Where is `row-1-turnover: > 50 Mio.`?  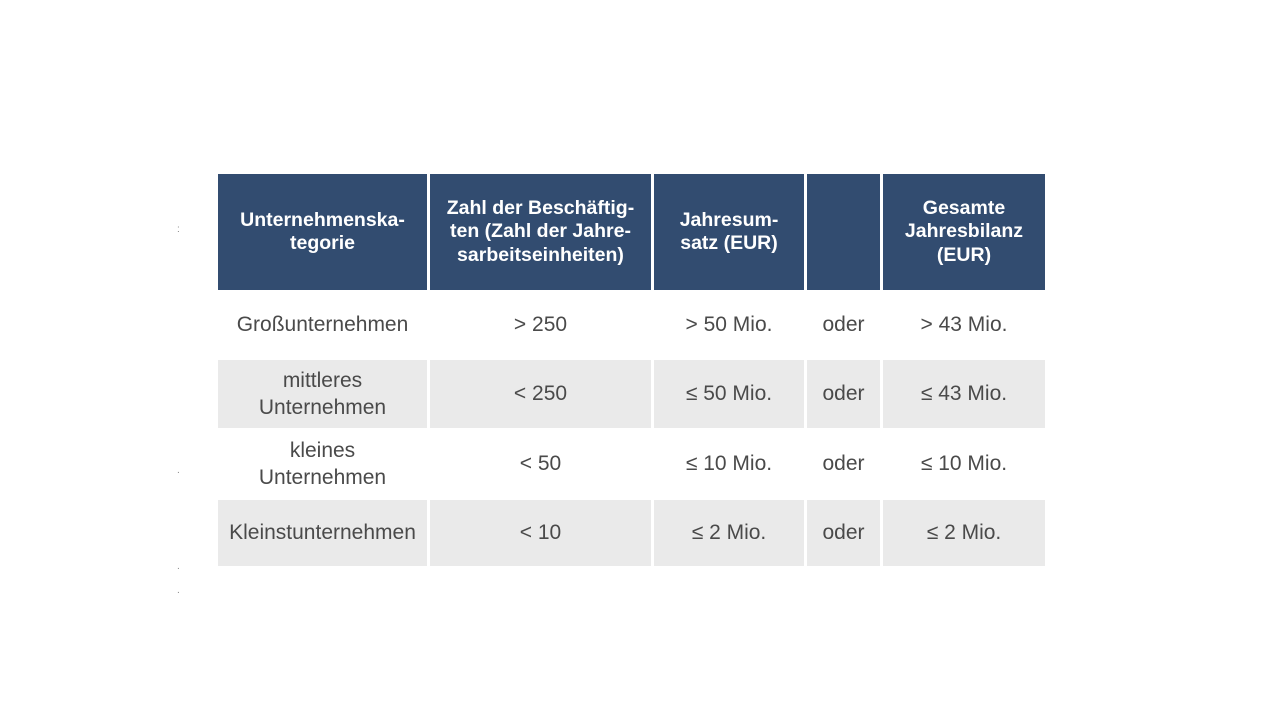
row-1-turnover: > 50 Mio. is located at coordinates (729, 325).